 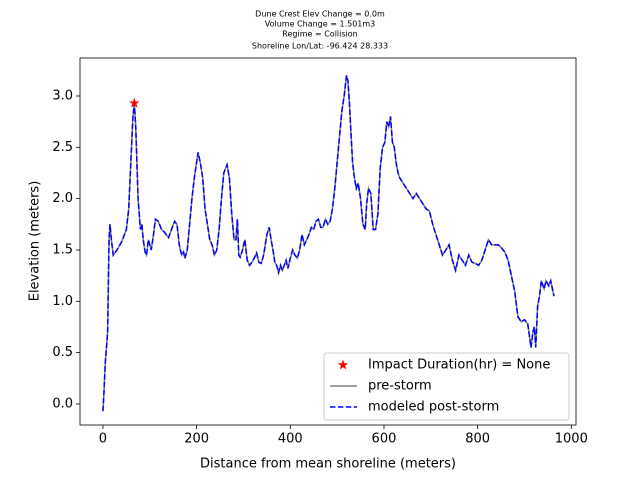 I want to click on y-axis-label: Elevation (meters), so click(x=35, y=241).